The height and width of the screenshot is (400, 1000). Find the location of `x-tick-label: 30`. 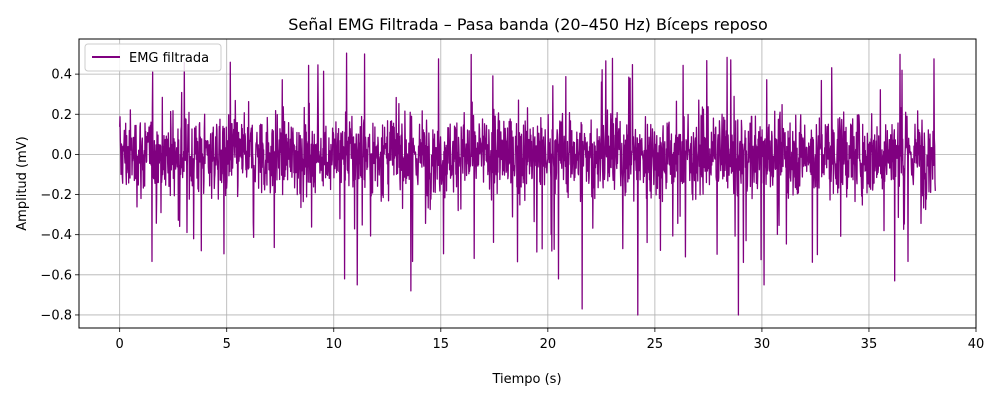

x-tick-label: 30 is located at coordinates (762, 344).